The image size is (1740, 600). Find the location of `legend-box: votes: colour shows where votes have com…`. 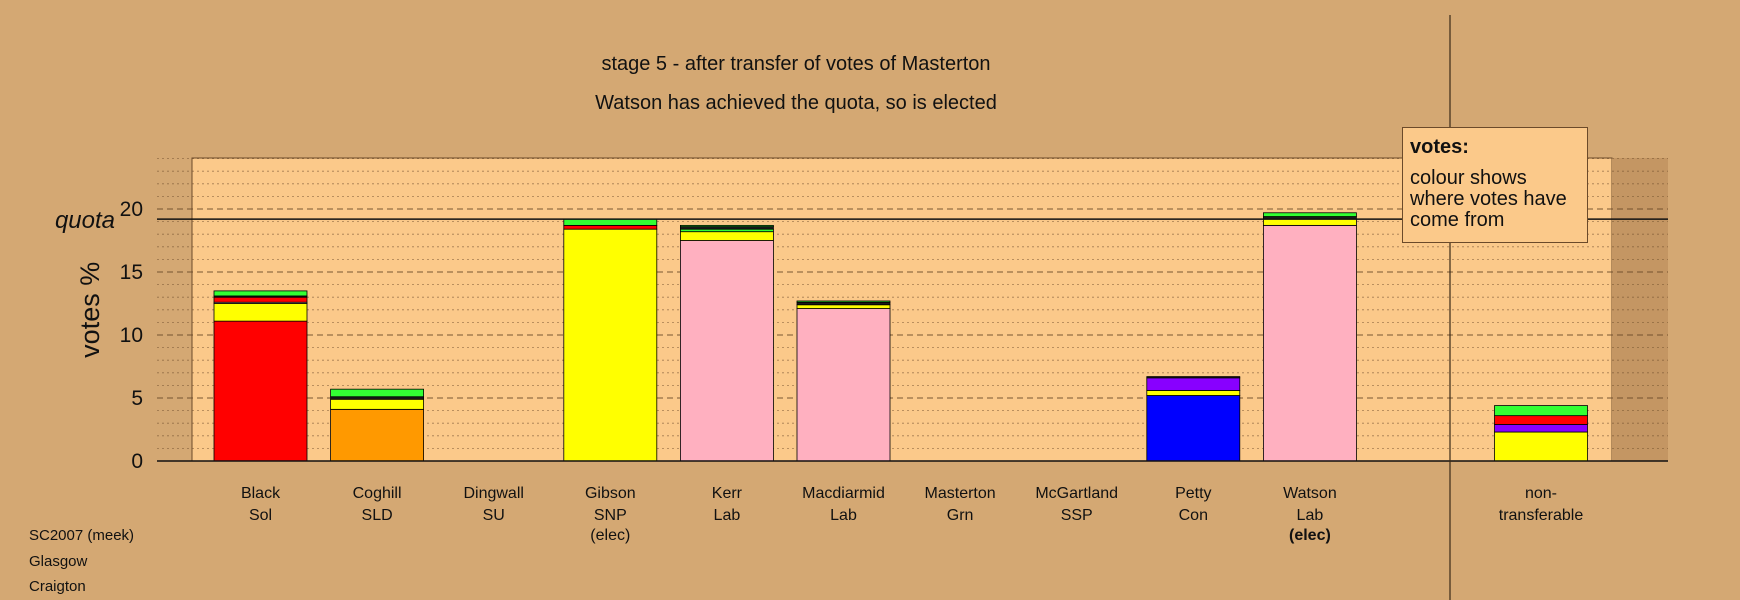

legend-box: votes: colour shows where votes have com… is located at coordinates (1495, 185).